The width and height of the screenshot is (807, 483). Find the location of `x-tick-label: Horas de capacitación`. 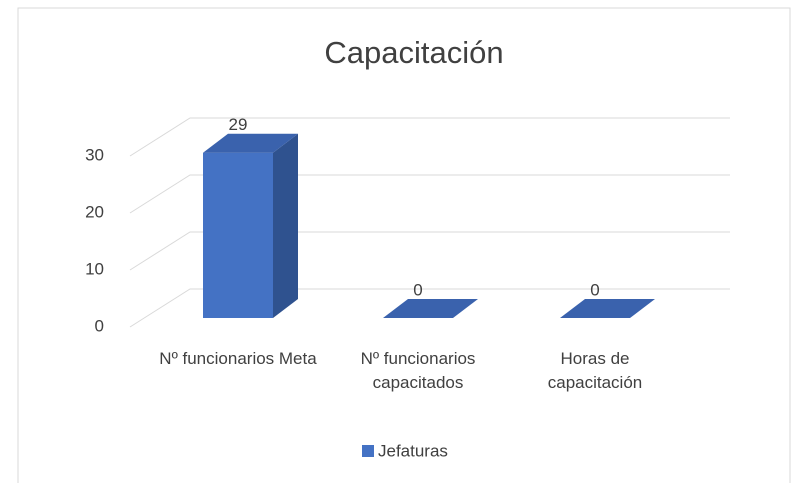

x-tick-label: Horas de capacitación is located at coordinates (595, 370).